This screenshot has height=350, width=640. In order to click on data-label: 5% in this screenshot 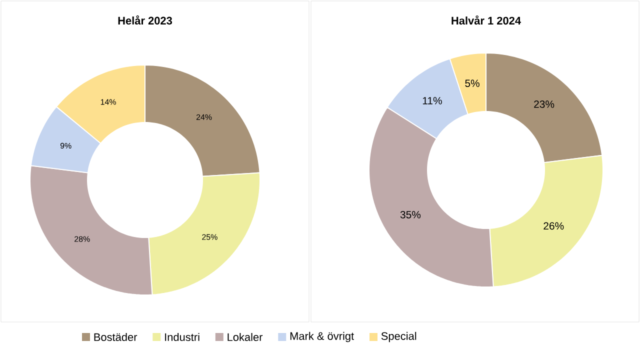, I will do `click(472, 84)`.